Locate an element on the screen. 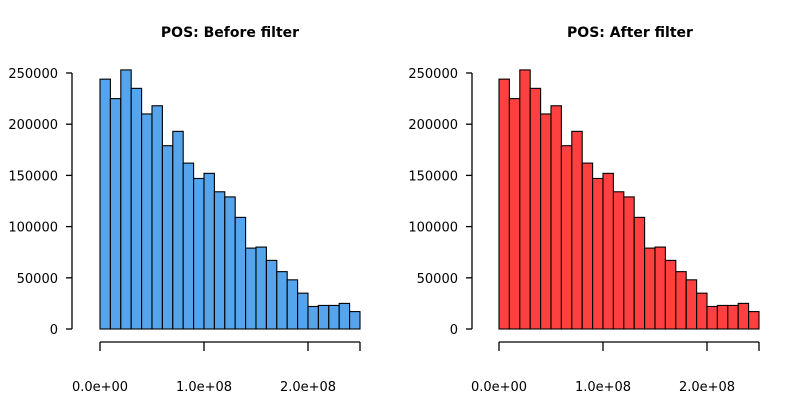 The width and height of the screenshot is (800, 400). chart-title: POS: Before filter is located at coordinates (230, 33).